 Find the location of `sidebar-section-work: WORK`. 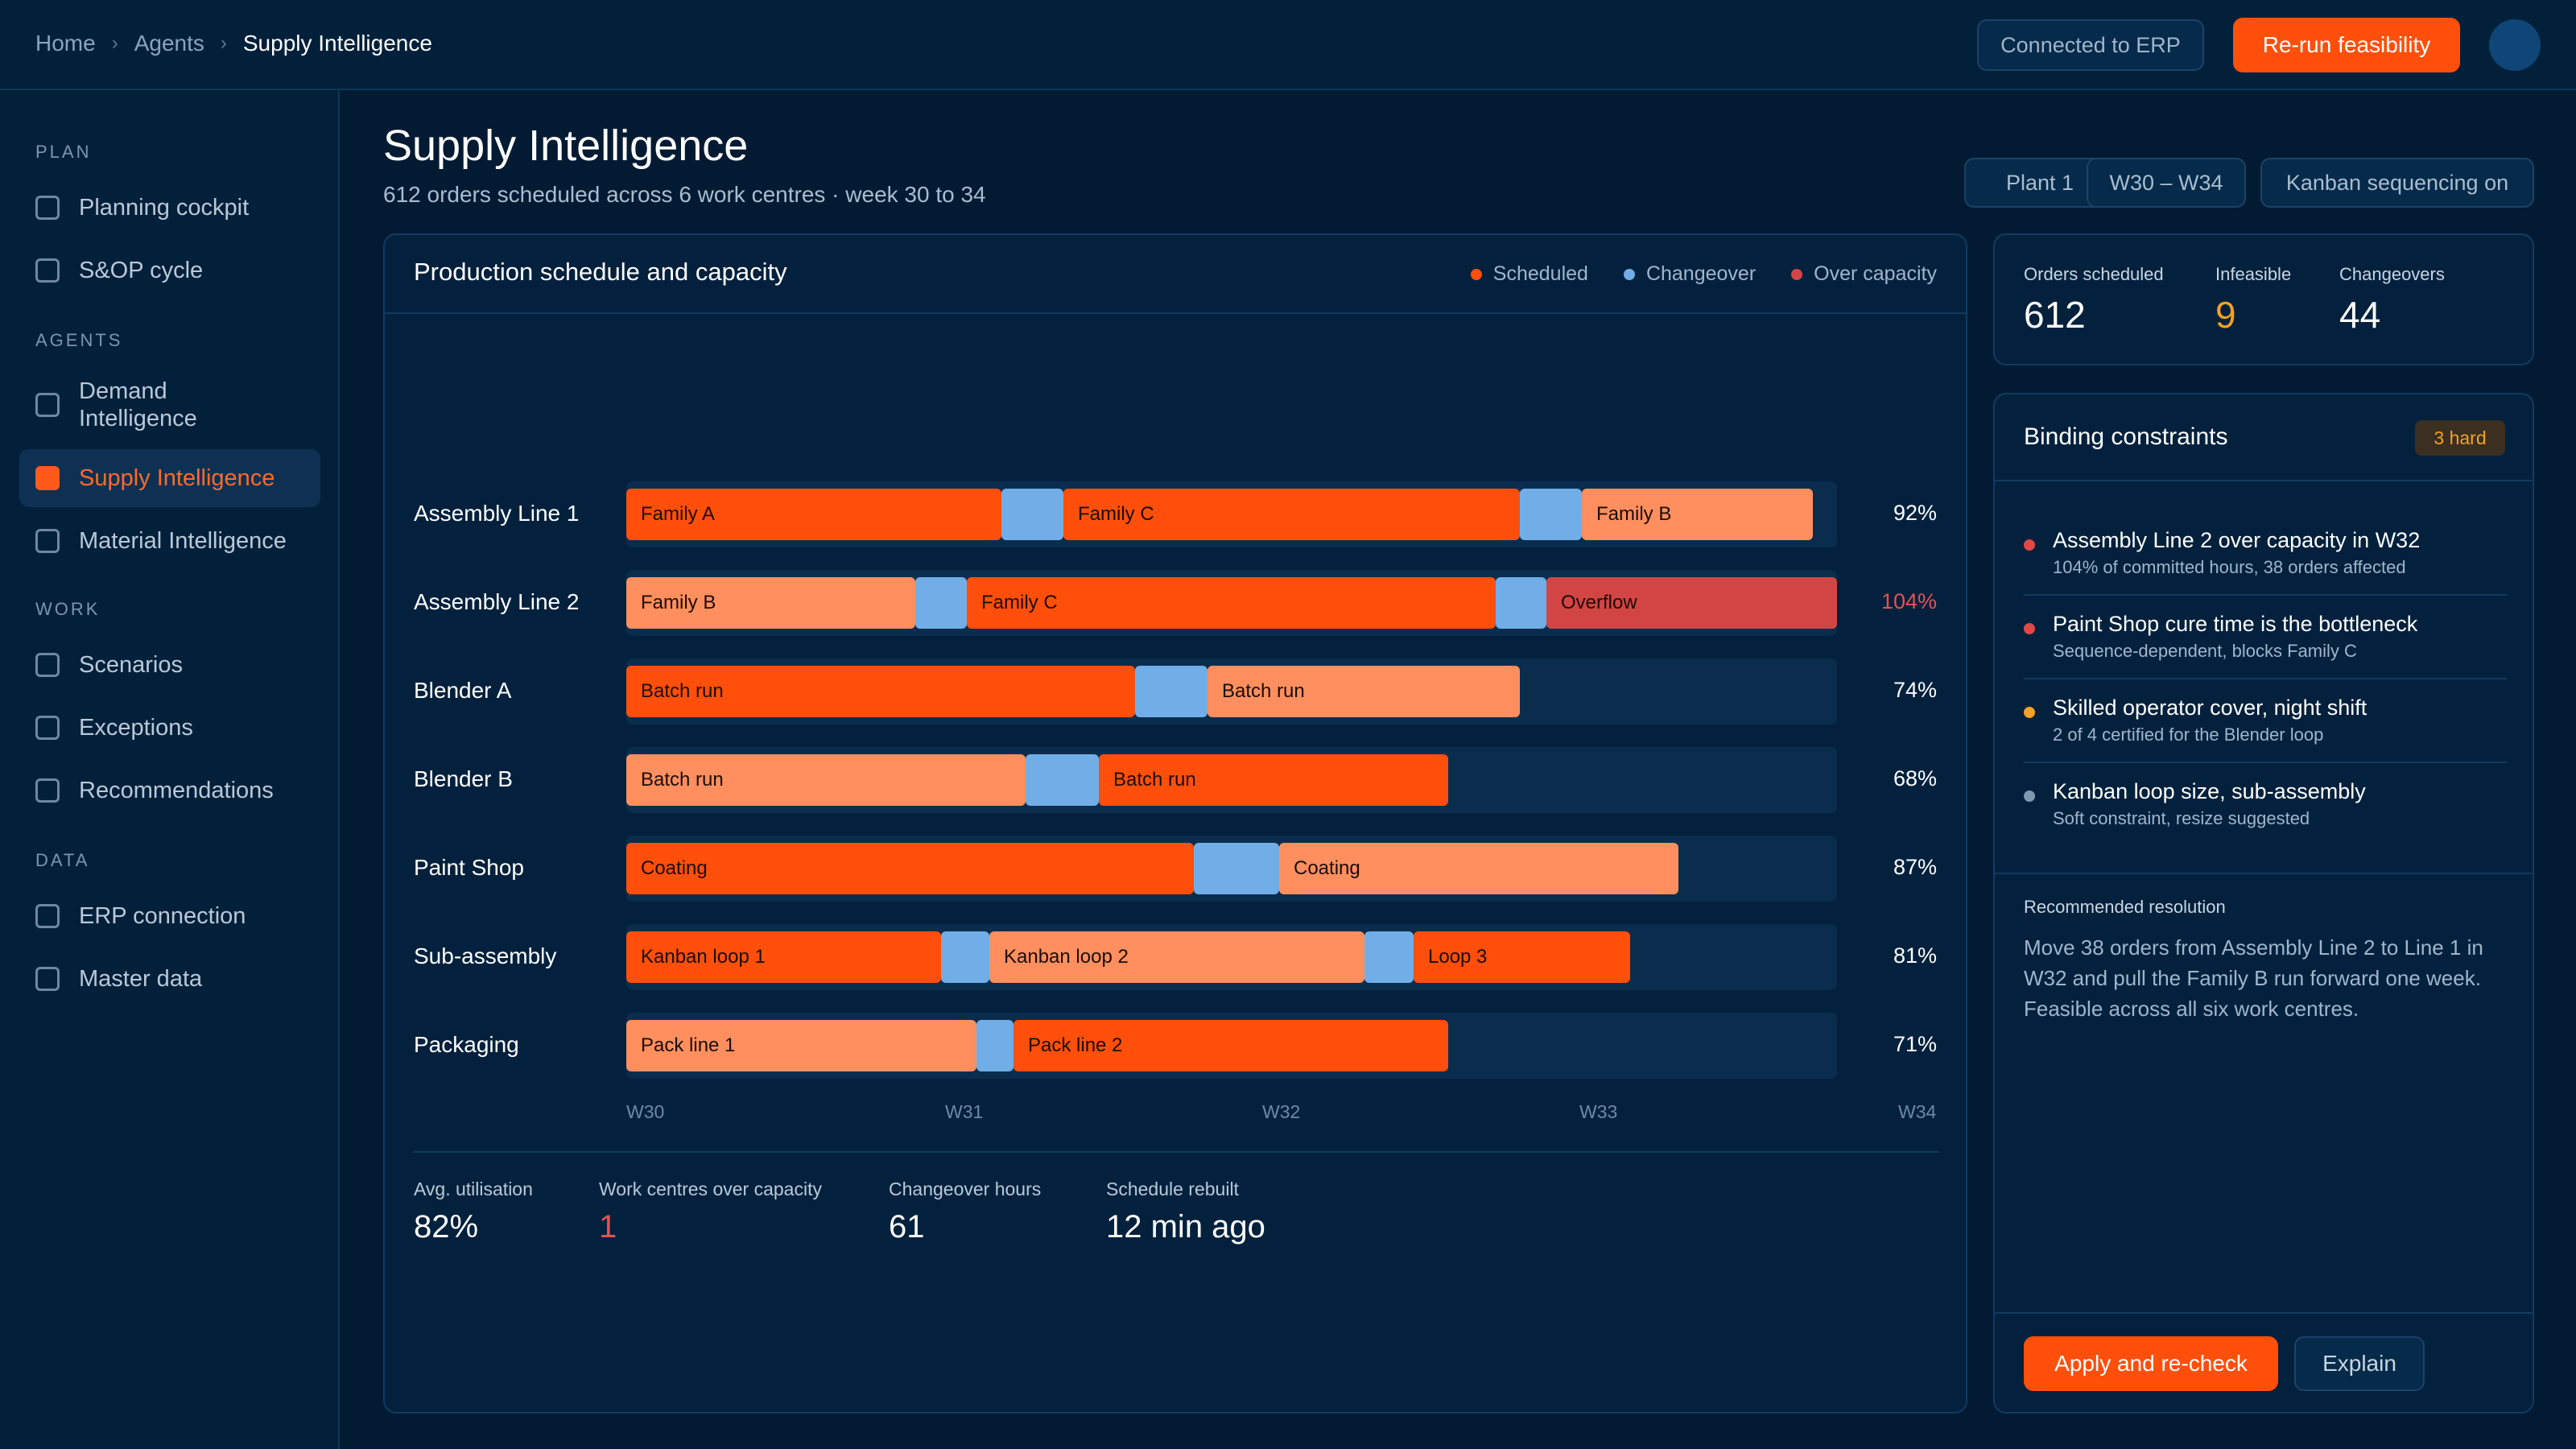

sidebar-section-work: WORK is located at coordinates (68, 609).